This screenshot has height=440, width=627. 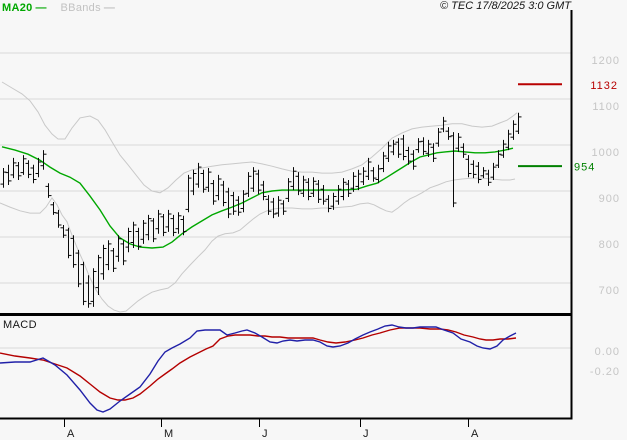 I want to click on x-axis-tick-label: M, so click(x=168, y=434).